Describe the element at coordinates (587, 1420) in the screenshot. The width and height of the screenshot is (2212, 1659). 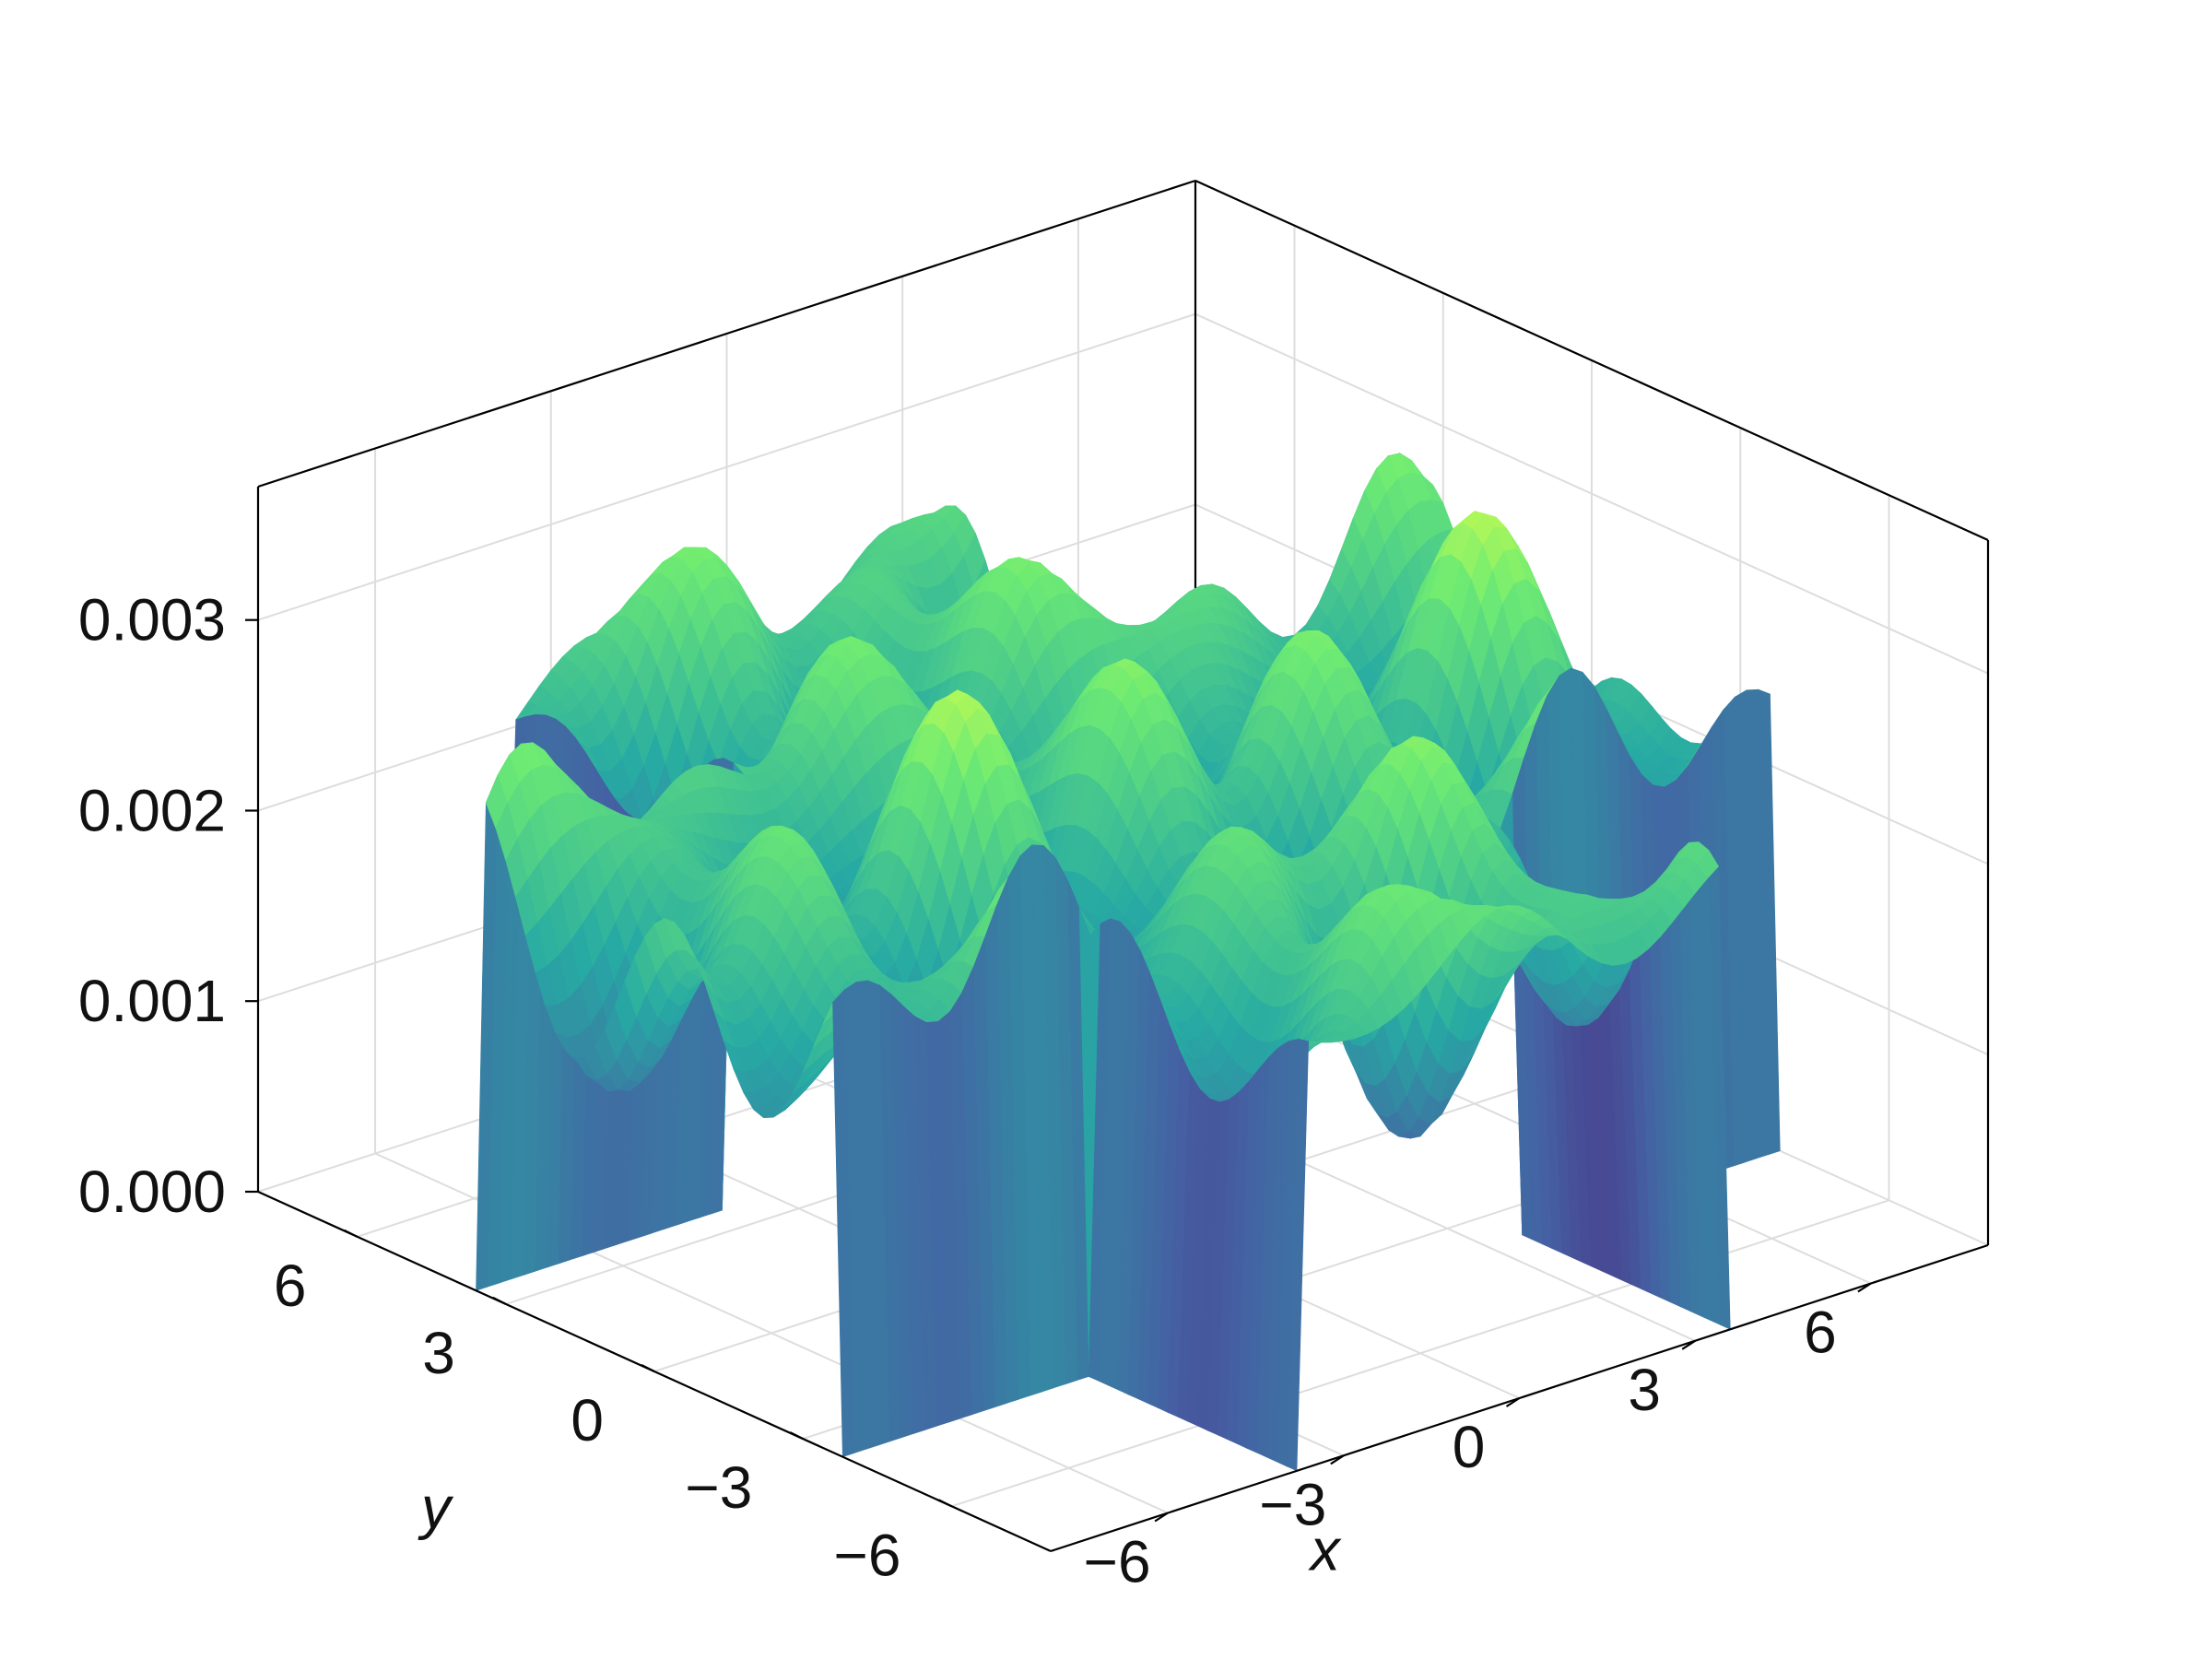
I see `y-tick-label: 0` at that location.